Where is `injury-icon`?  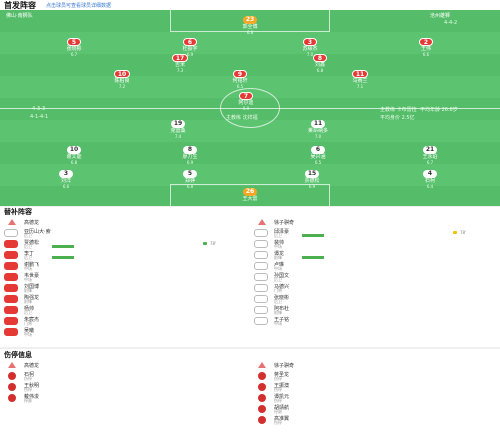
injury-icon is located at coordinates (262, 398).